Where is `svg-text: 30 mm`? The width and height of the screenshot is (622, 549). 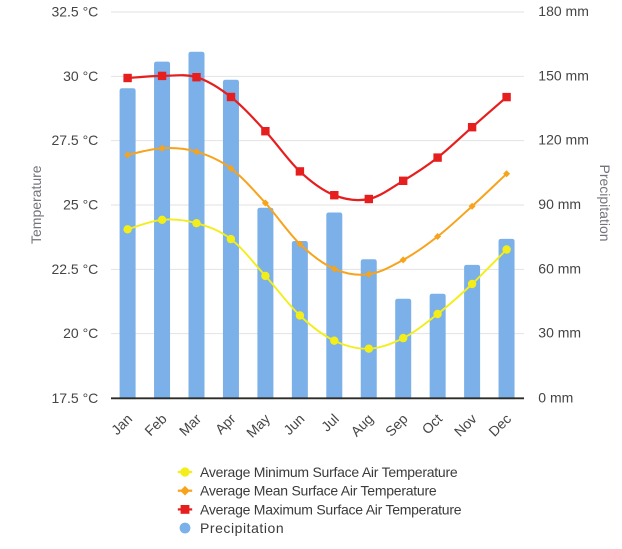
svg-text: 30 mm is located at coordinates (559, 333).